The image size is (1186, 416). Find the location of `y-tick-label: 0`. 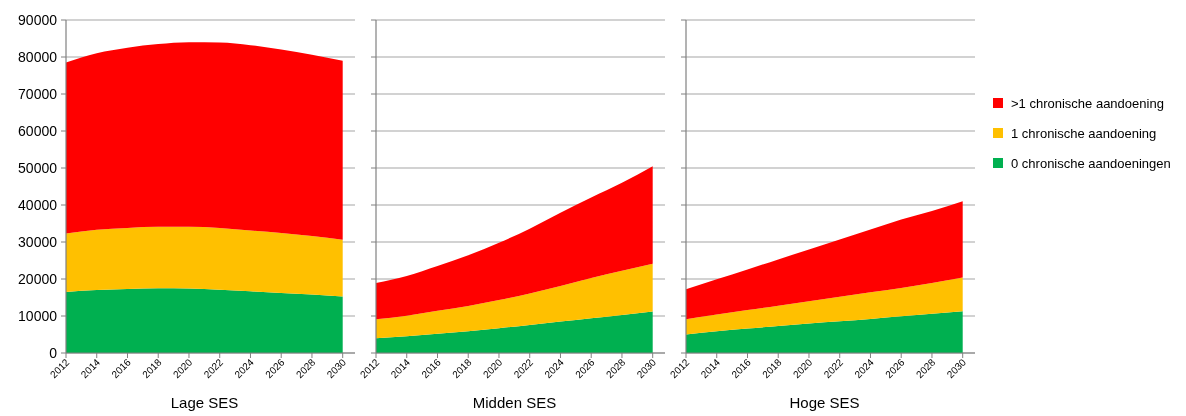

y-tick-label: 0 is located at coordinates (53, 352).